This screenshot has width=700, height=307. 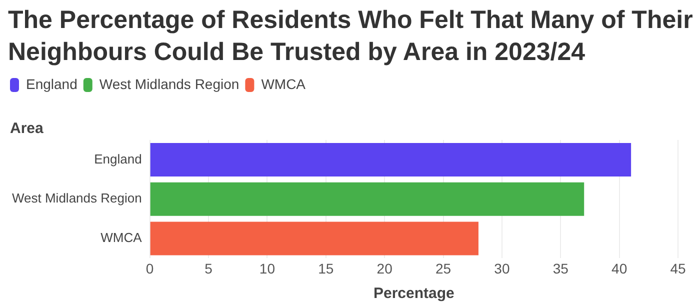 I want to click on y-axis-title: Area, so click(x=27, y=128).